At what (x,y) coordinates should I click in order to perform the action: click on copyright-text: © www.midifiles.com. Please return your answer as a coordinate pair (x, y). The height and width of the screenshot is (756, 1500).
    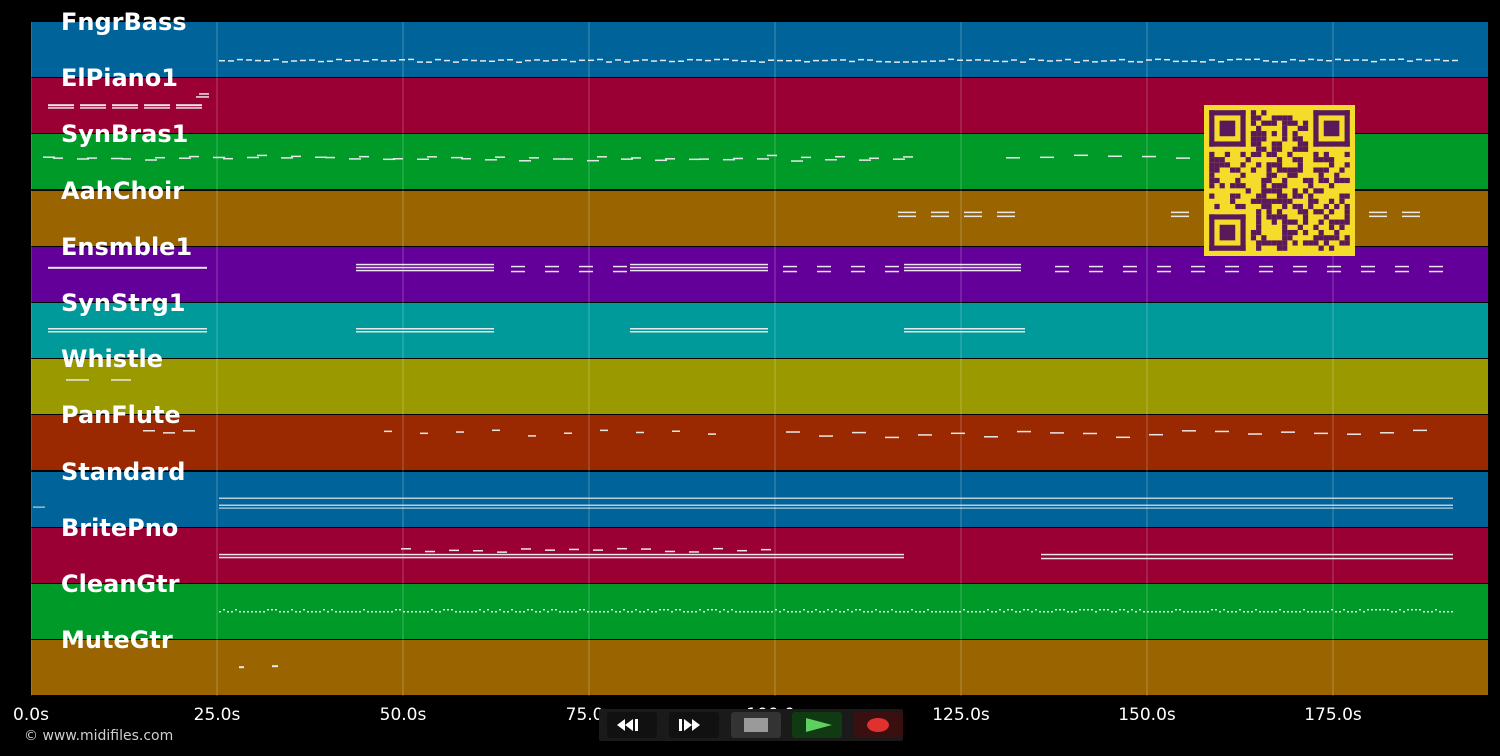
    Looking at the image, I should click on (99, 736).